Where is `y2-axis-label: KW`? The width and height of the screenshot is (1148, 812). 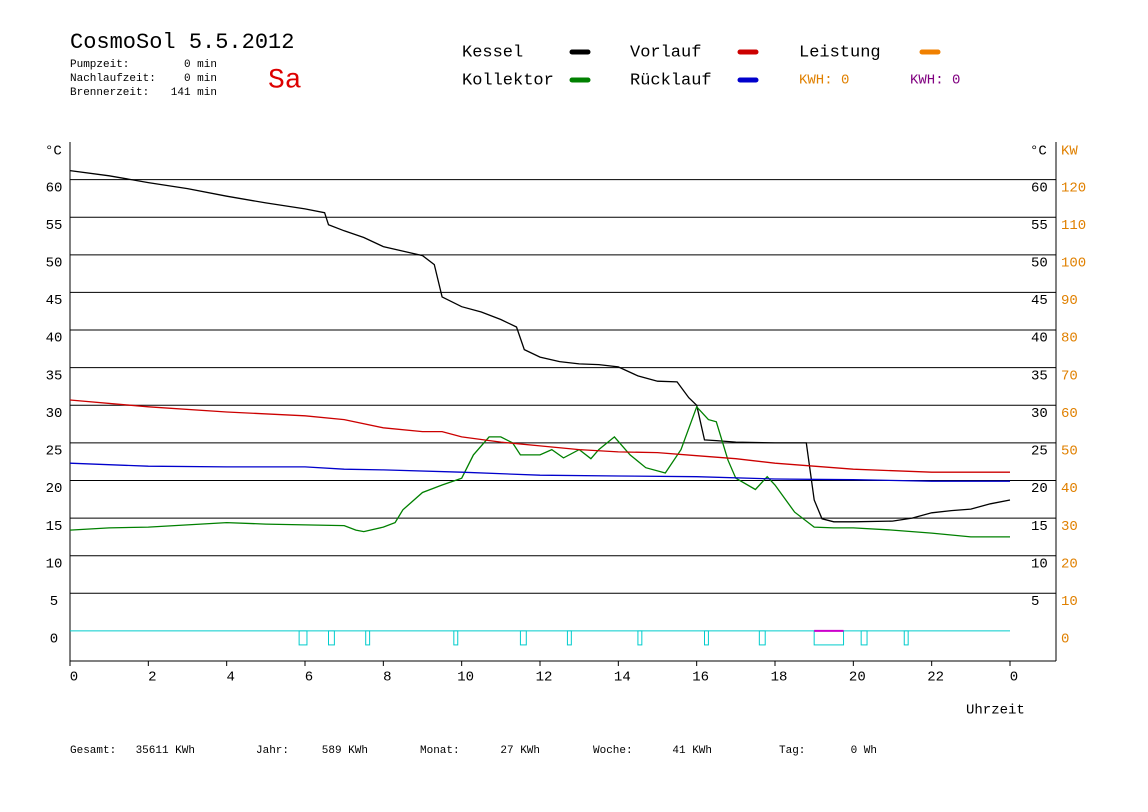
y2-axis-label: KW is located at coordinates (1069, 152).